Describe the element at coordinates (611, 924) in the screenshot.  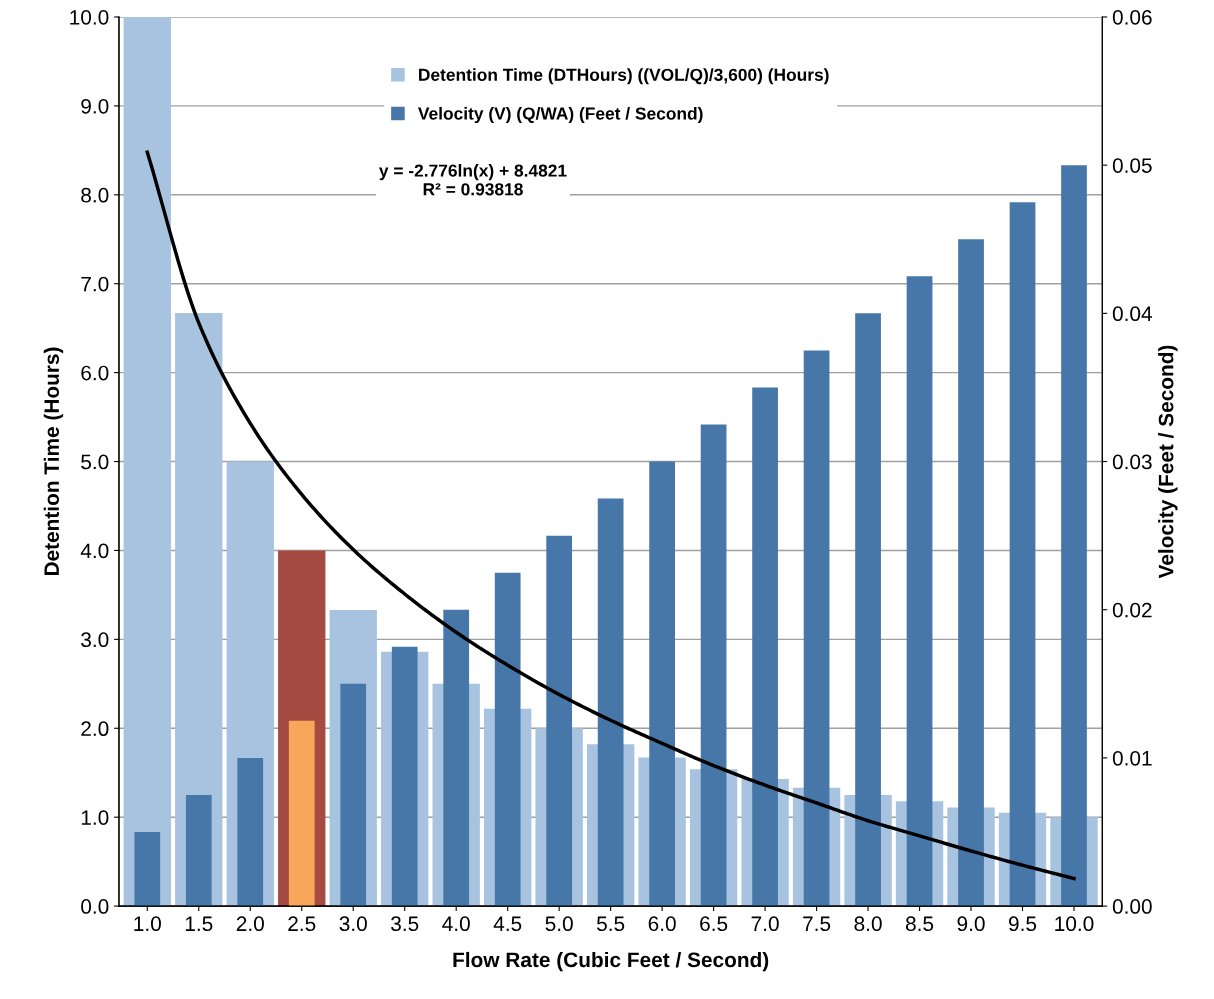
I see `x-tick-label: 5.5` at that location.